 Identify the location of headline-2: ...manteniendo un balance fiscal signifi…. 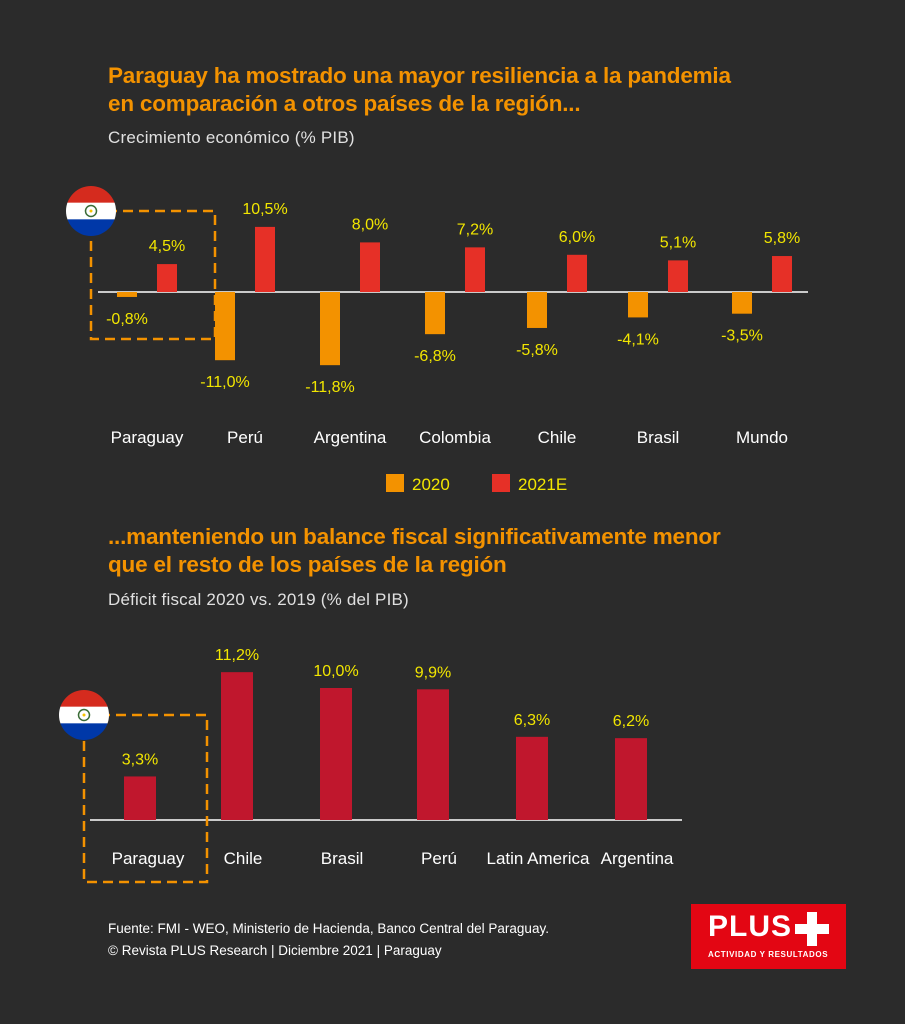
(414, 551).